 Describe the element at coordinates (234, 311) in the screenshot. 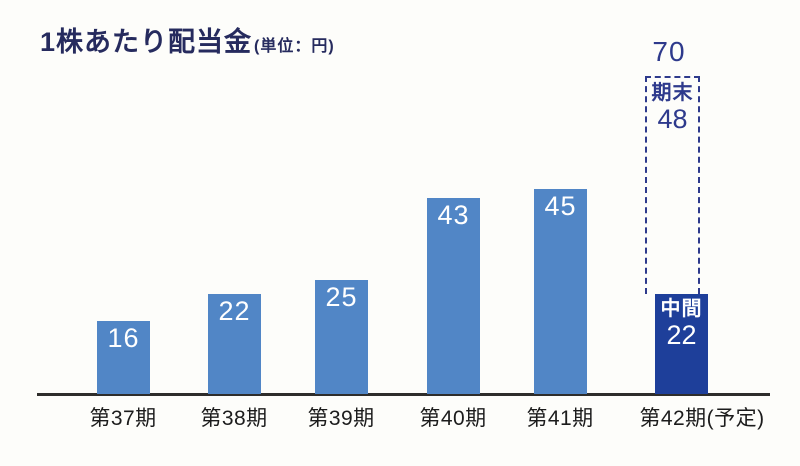

I see `bar-value-label: 22` at that location.